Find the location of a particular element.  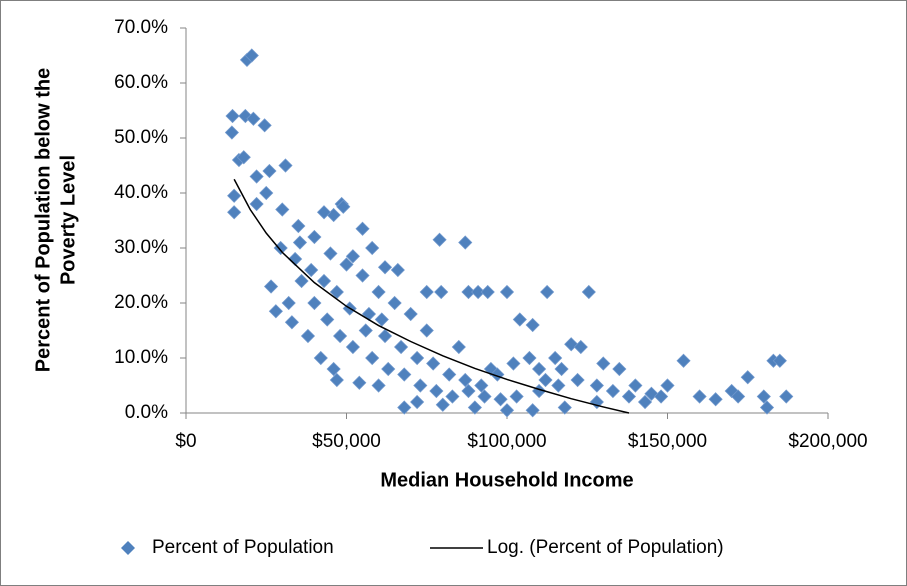

x-tick-label: $0 is located at coordinates (185, 441).